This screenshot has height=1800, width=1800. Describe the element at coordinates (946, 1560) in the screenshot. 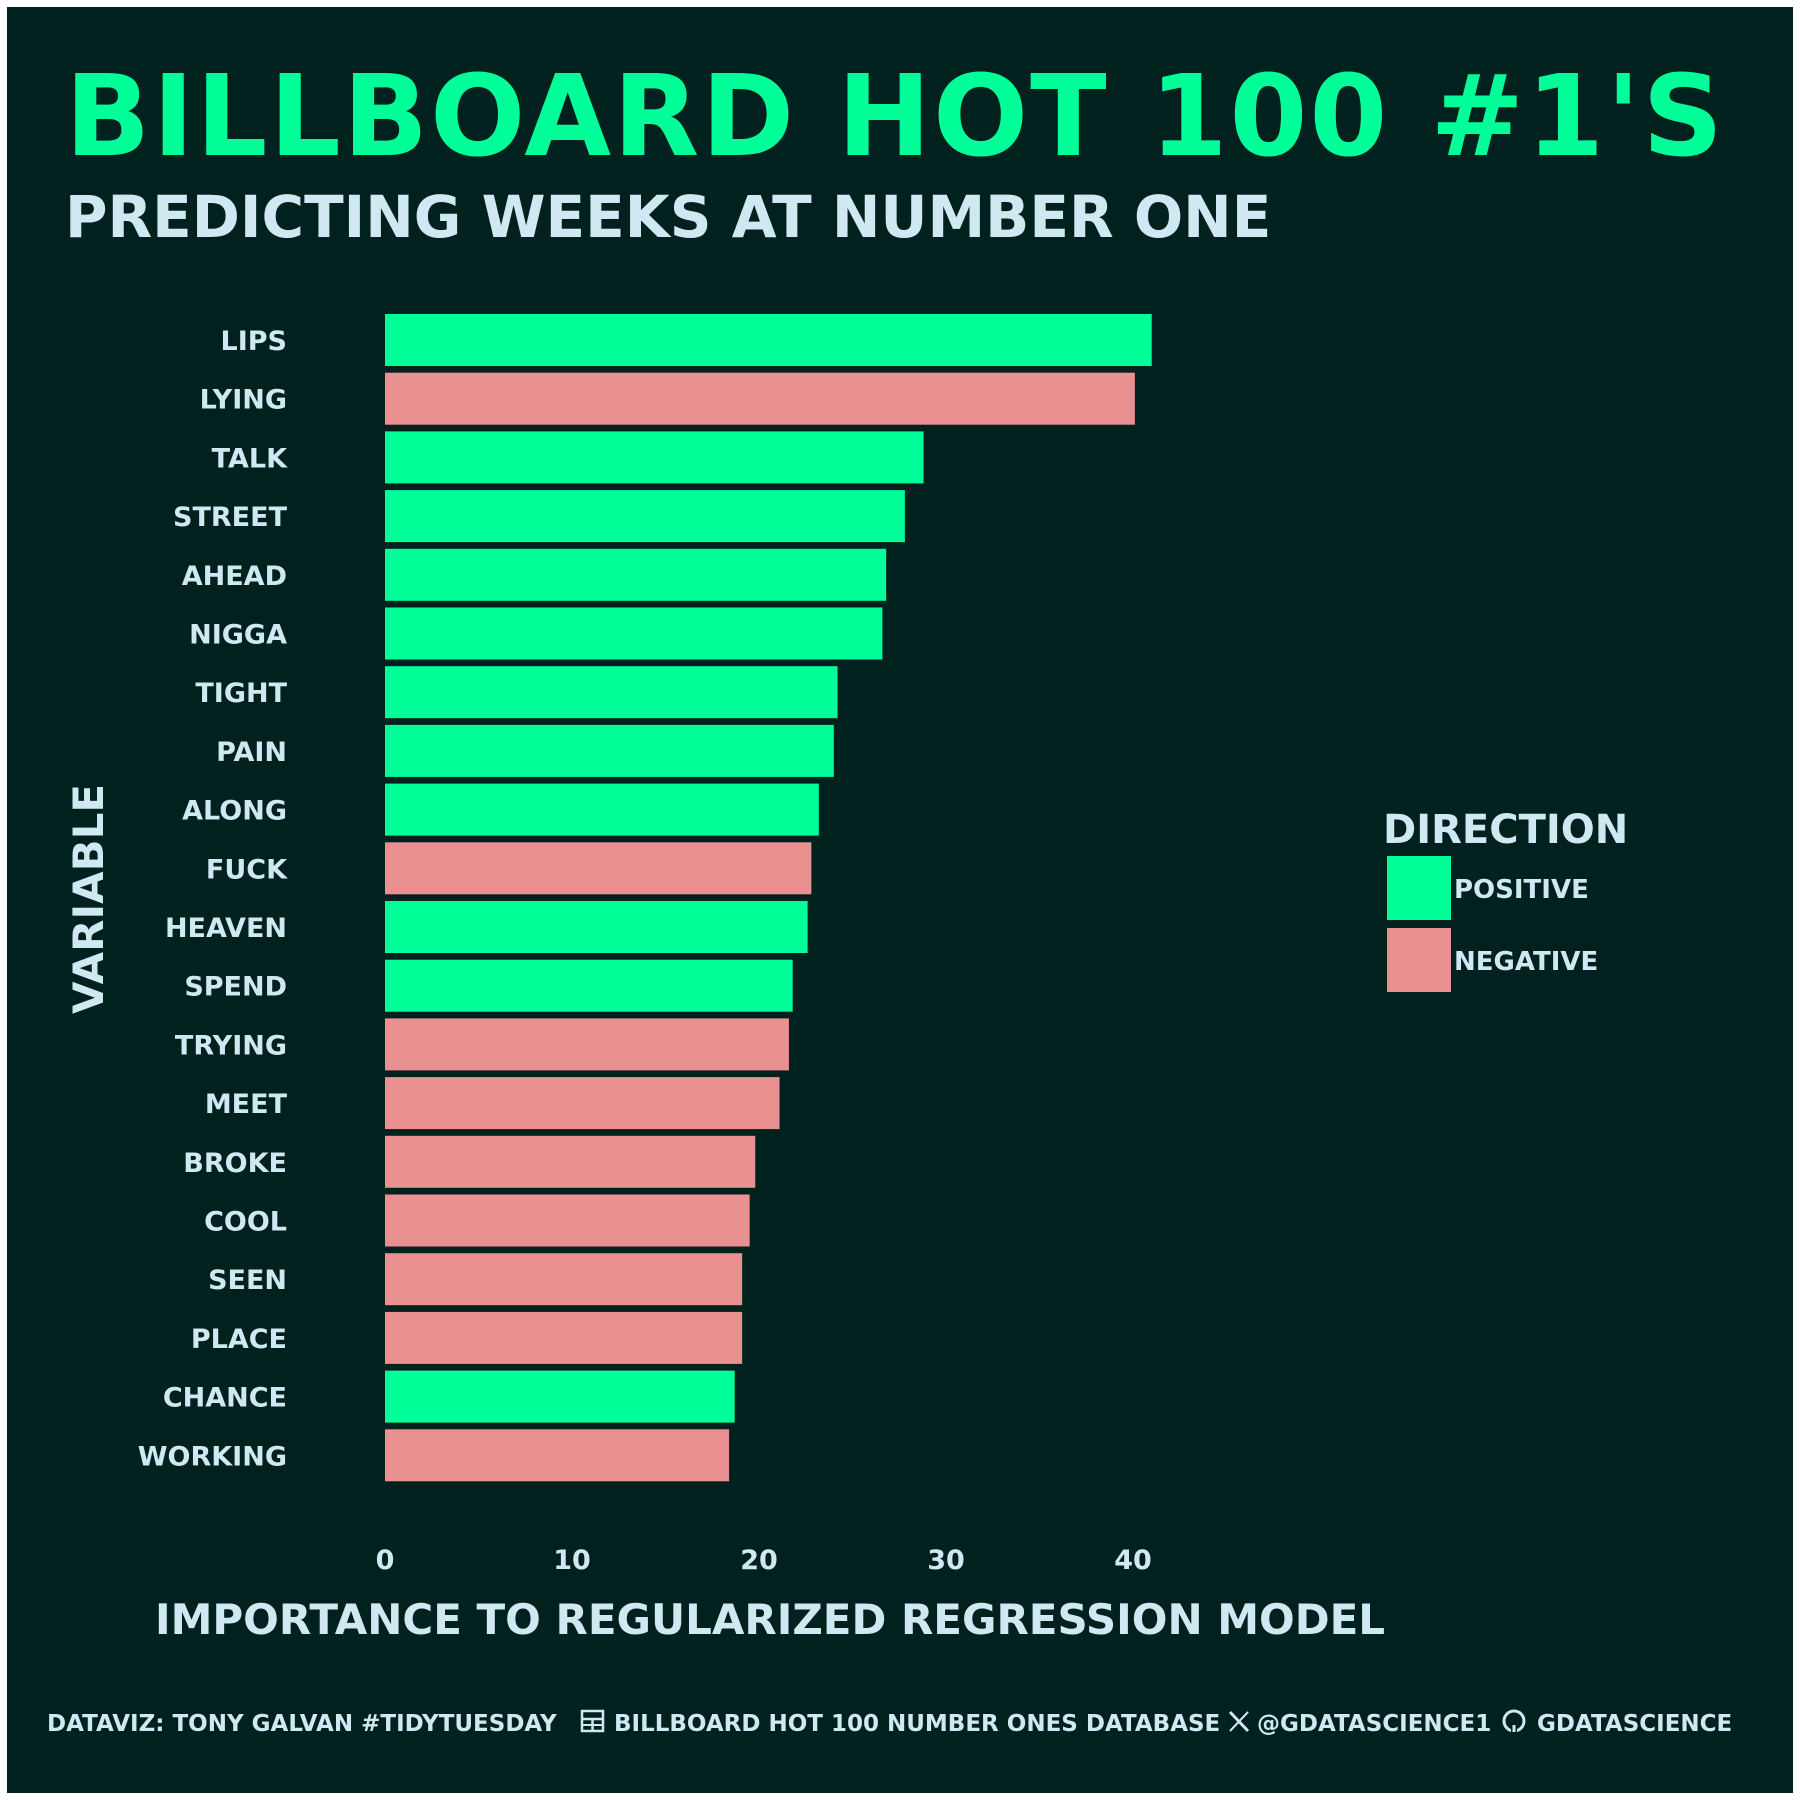

I see `x-tick-label-30: 30` at that location.